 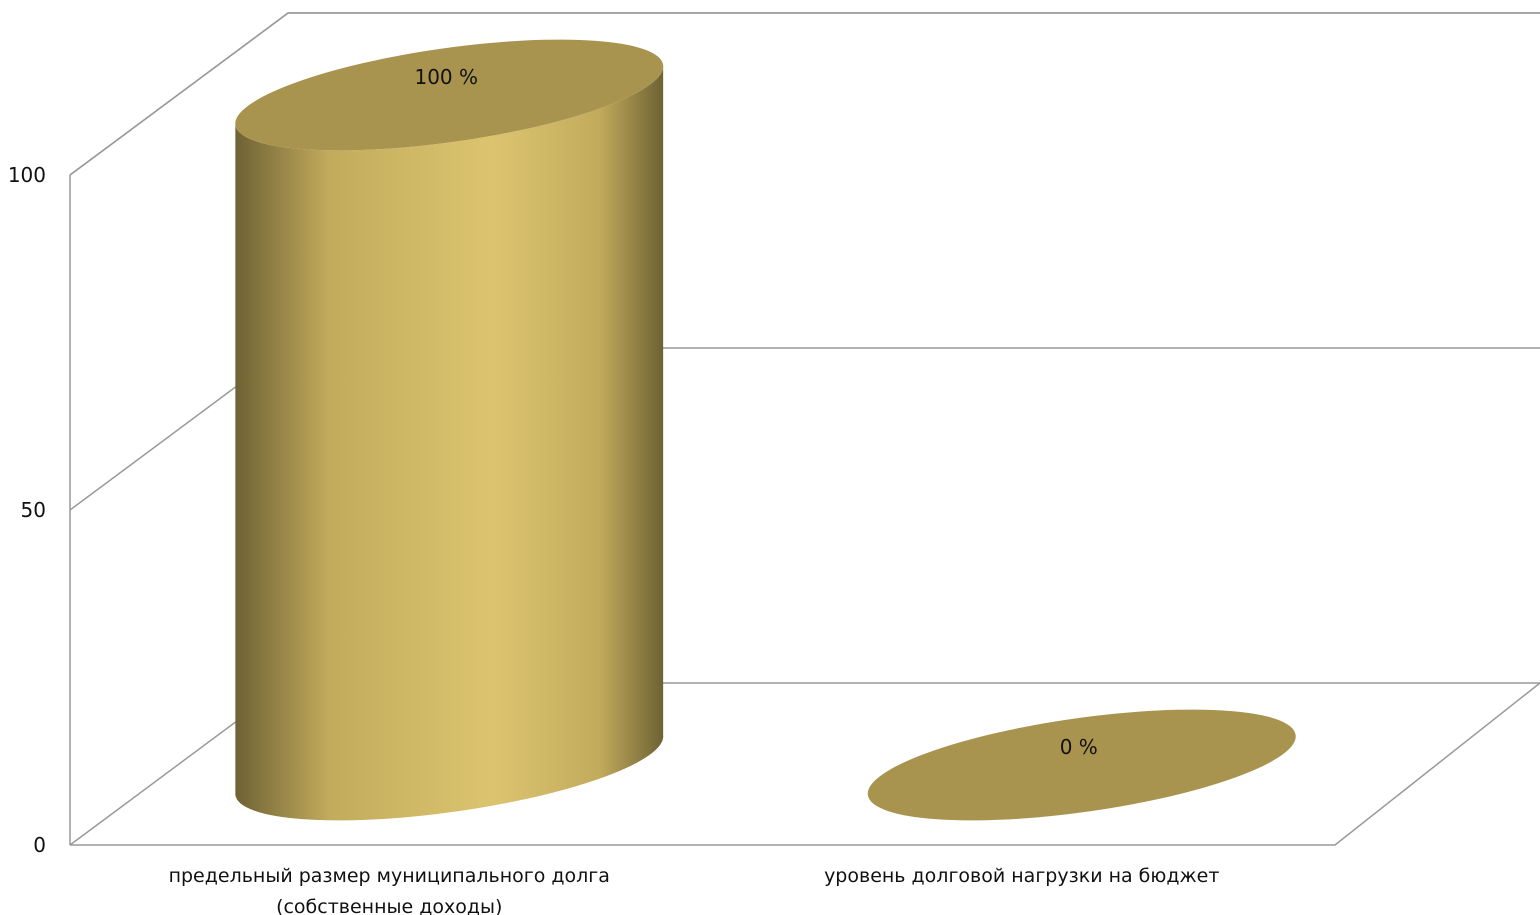 I want to click on category-label: предельный размер муниципального долга, so click(x=389, y=876).